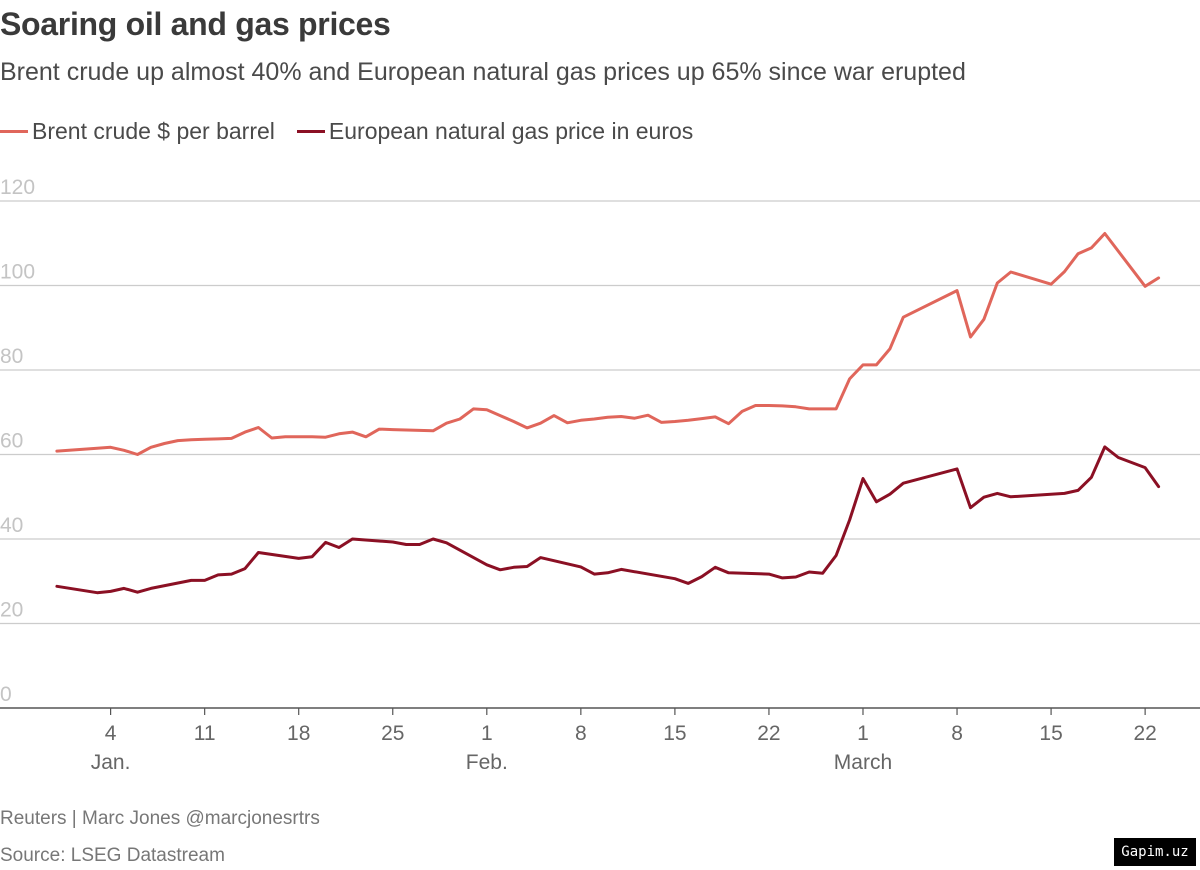  I want to click on legend-label-gas: European natural gas price in euros, so click(511, 131).